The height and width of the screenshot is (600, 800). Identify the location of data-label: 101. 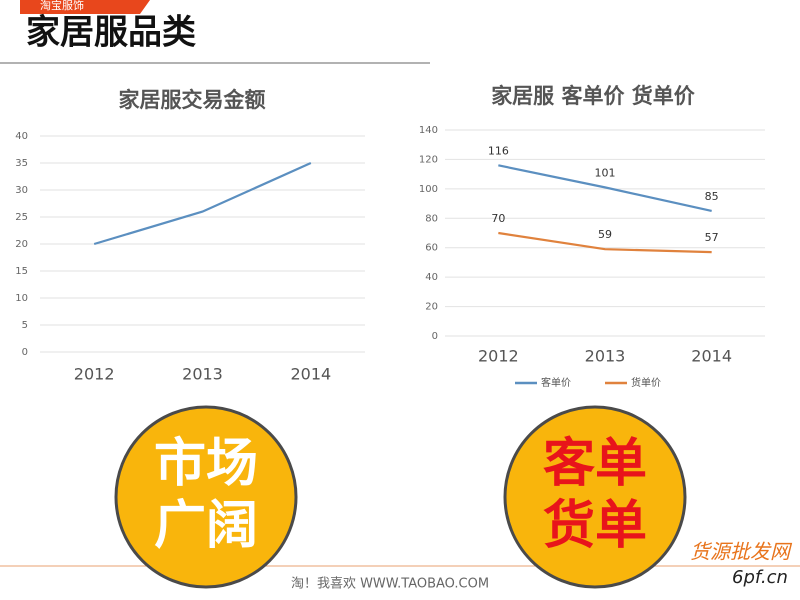
(605, 172).